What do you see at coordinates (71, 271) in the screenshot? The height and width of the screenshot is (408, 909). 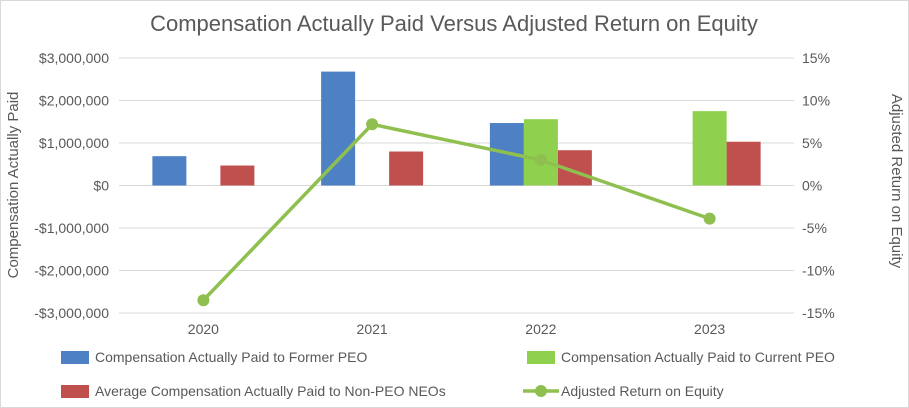 I see `y-tick-label: -$2,000,000` at bounding box center [71, 271].